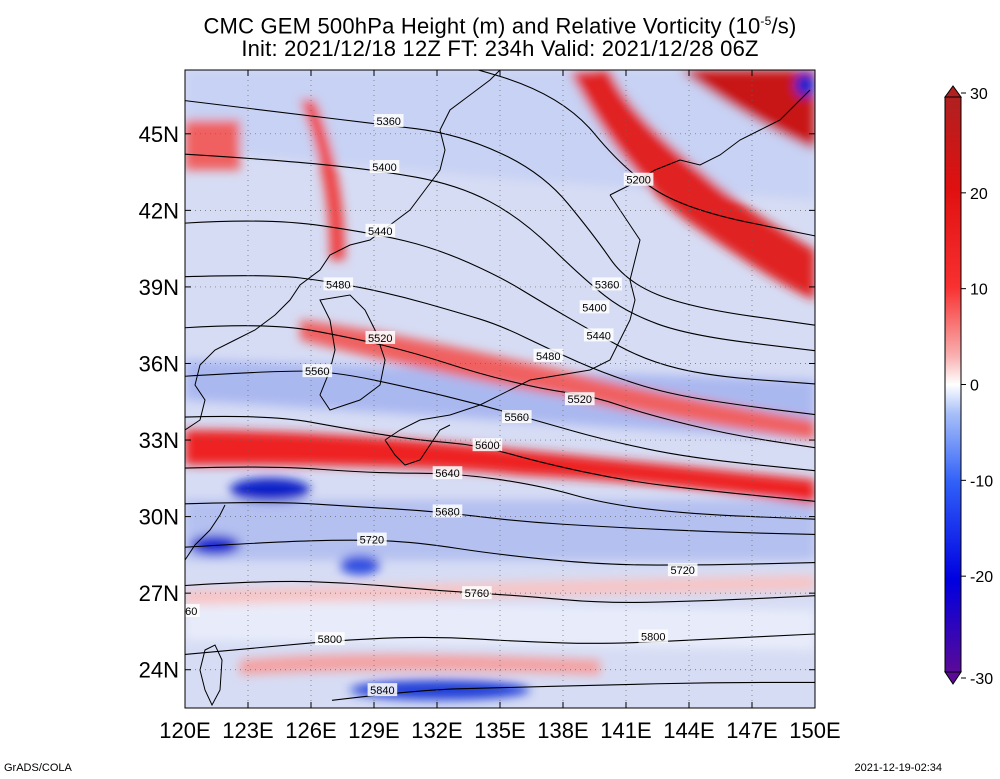 This screenshot has height=779, width=1000. What do you see at coordinates (974, 386) in the screenshot?
I see `colorbar-tick-label: 0` at bounding box center [974, 386].